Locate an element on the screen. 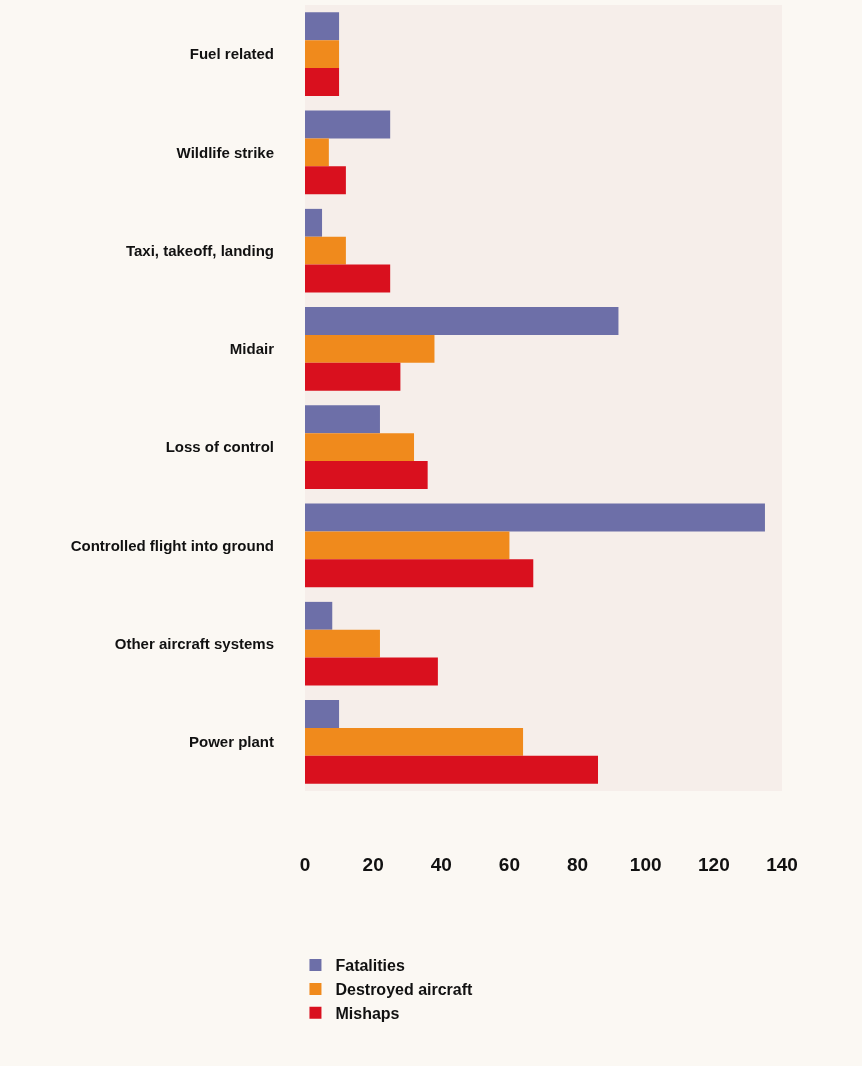  y-tick-label: Taxi, takeoff, landing is located at coordinates (199, 250).